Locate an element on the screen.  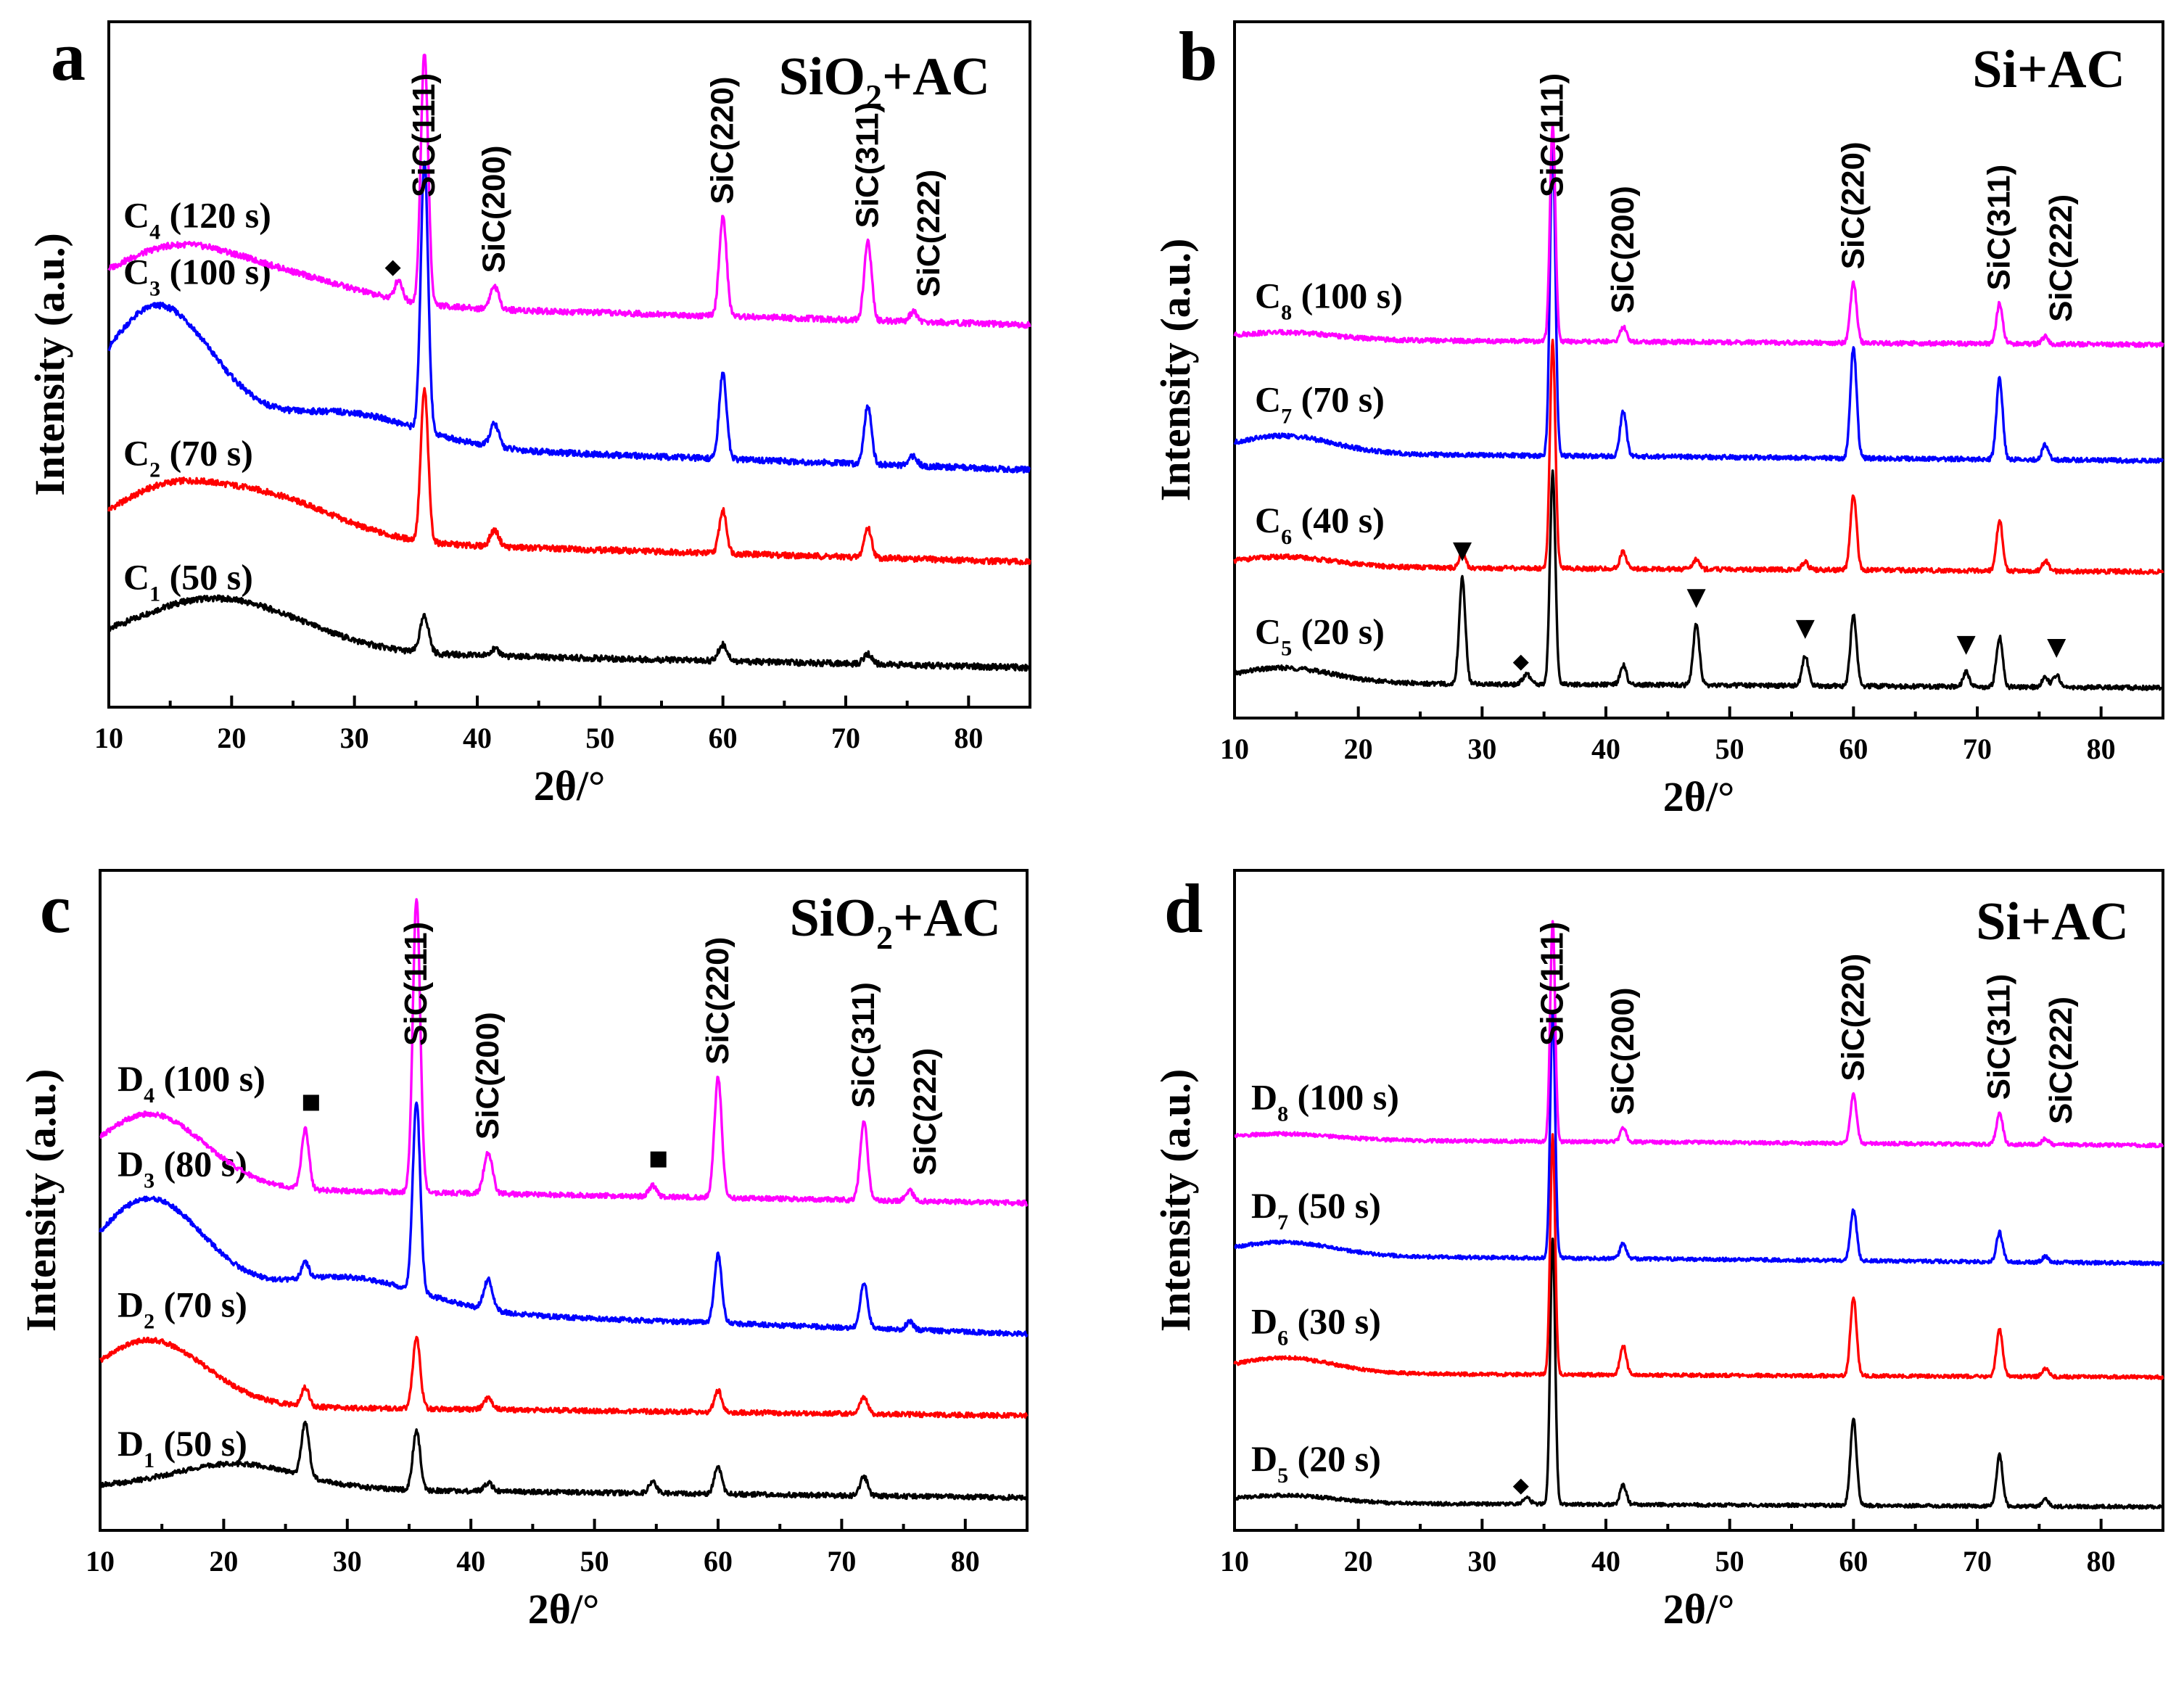
series-label-c2: C2 (70 s) is located at coordinates (188, 457).